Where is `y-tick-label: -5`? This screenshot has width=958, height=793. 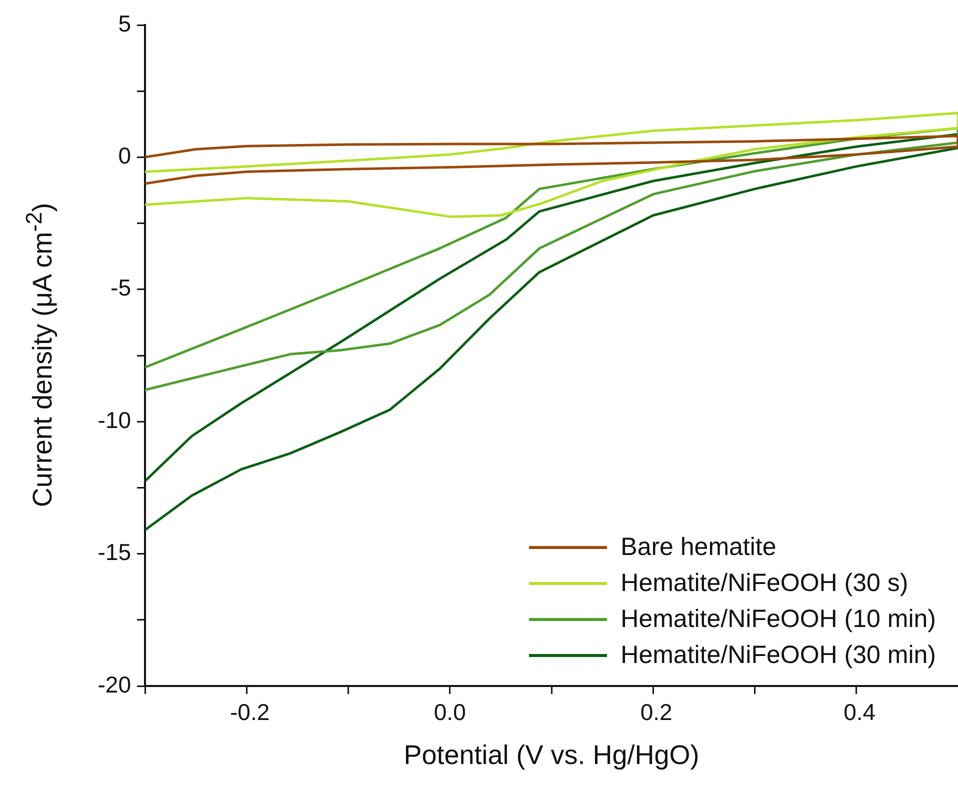
y-tick-label: -5 is located at coordinates (117, 287).